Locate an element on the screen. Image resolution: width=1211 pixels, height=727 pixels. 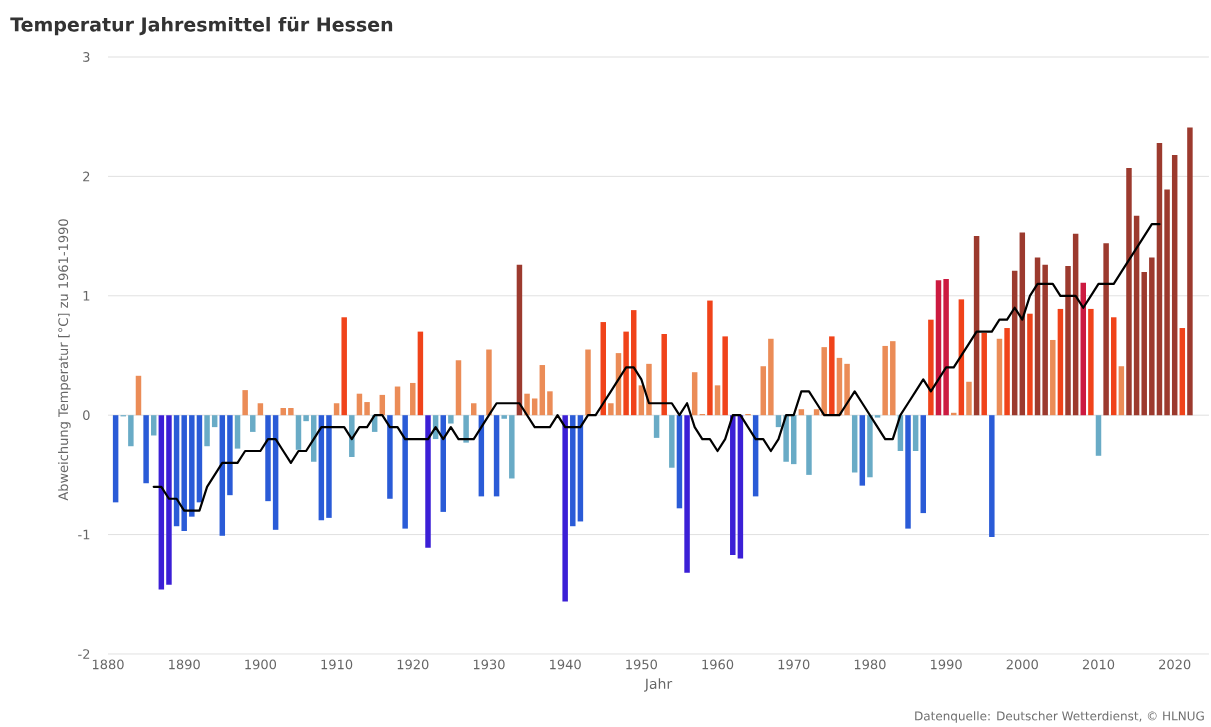
x-tick-label: 1960 is located at coordinates (718, 664).